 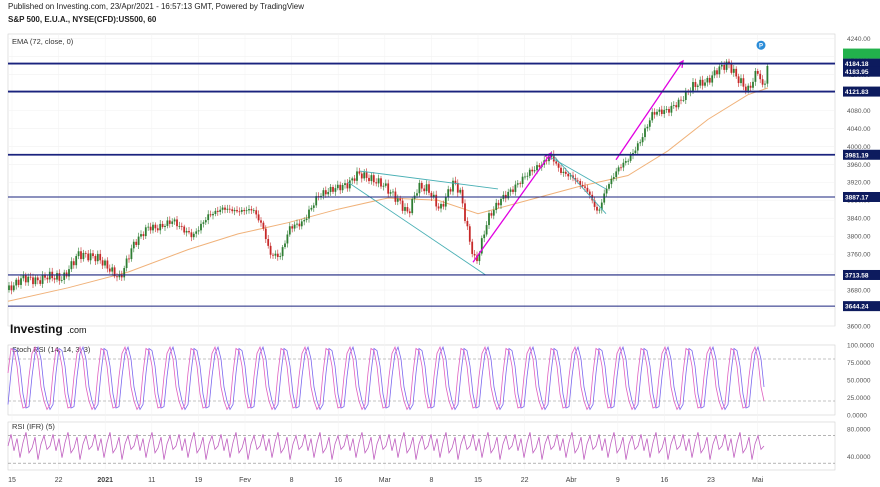 I want to click on stoch-y-tick-label: 0.0000, so click(x=857, y=416).